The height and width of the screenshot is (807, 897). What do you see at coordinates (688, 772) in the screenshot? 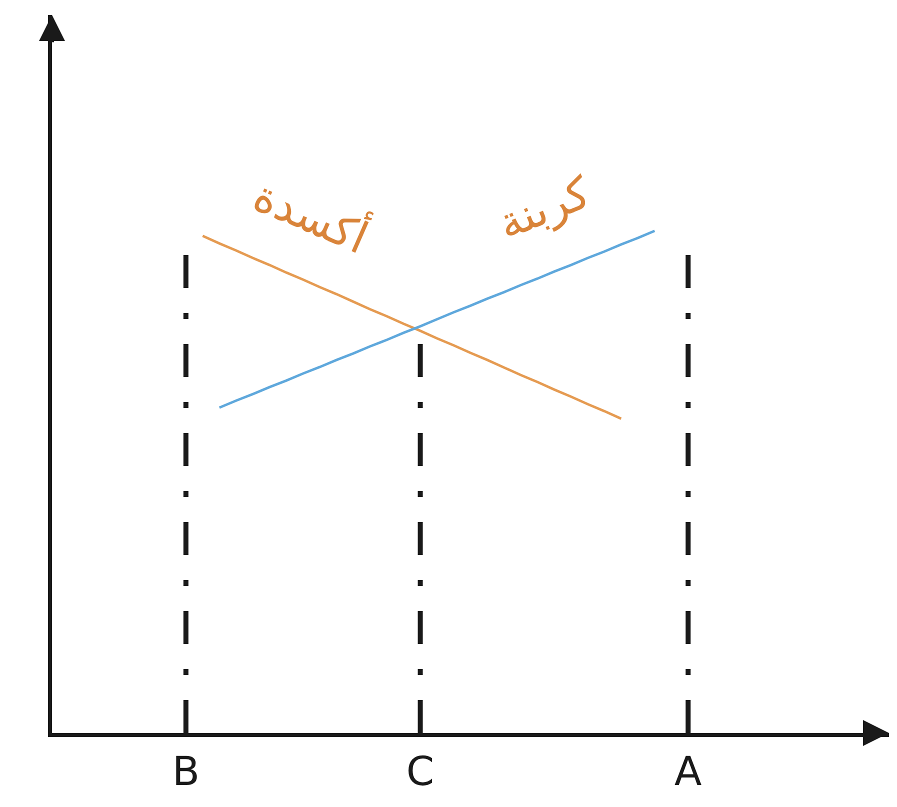
I see `x-tick-label: A` at bounding box center [688, 772].